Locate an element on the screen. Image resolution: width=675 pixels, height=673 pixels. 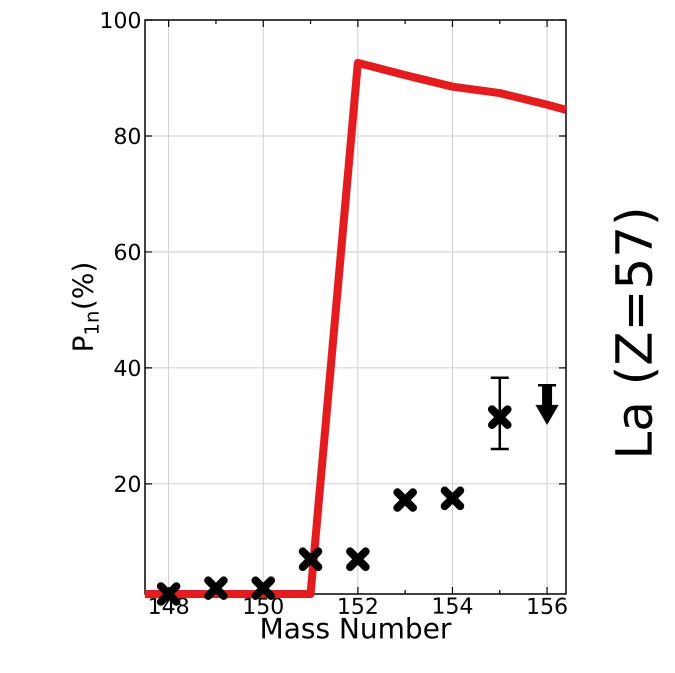
y-axis-title: P$_{1n}$(%) is located at coordinates (85, 307).